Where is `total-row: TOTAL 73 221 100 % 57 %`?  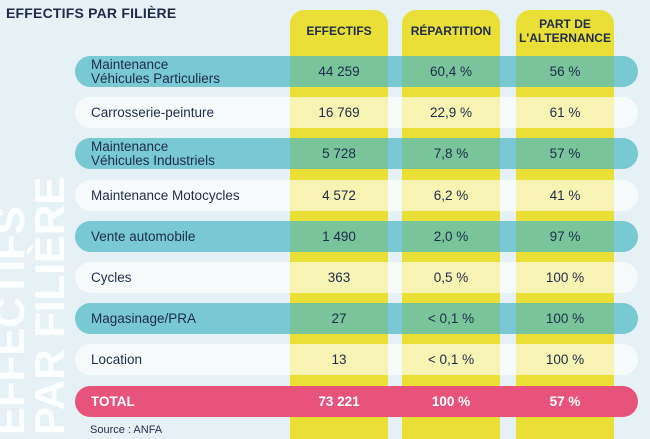
total-row: TOTAL 73 221 100 % 57 % is located at coordinates (356, 401).